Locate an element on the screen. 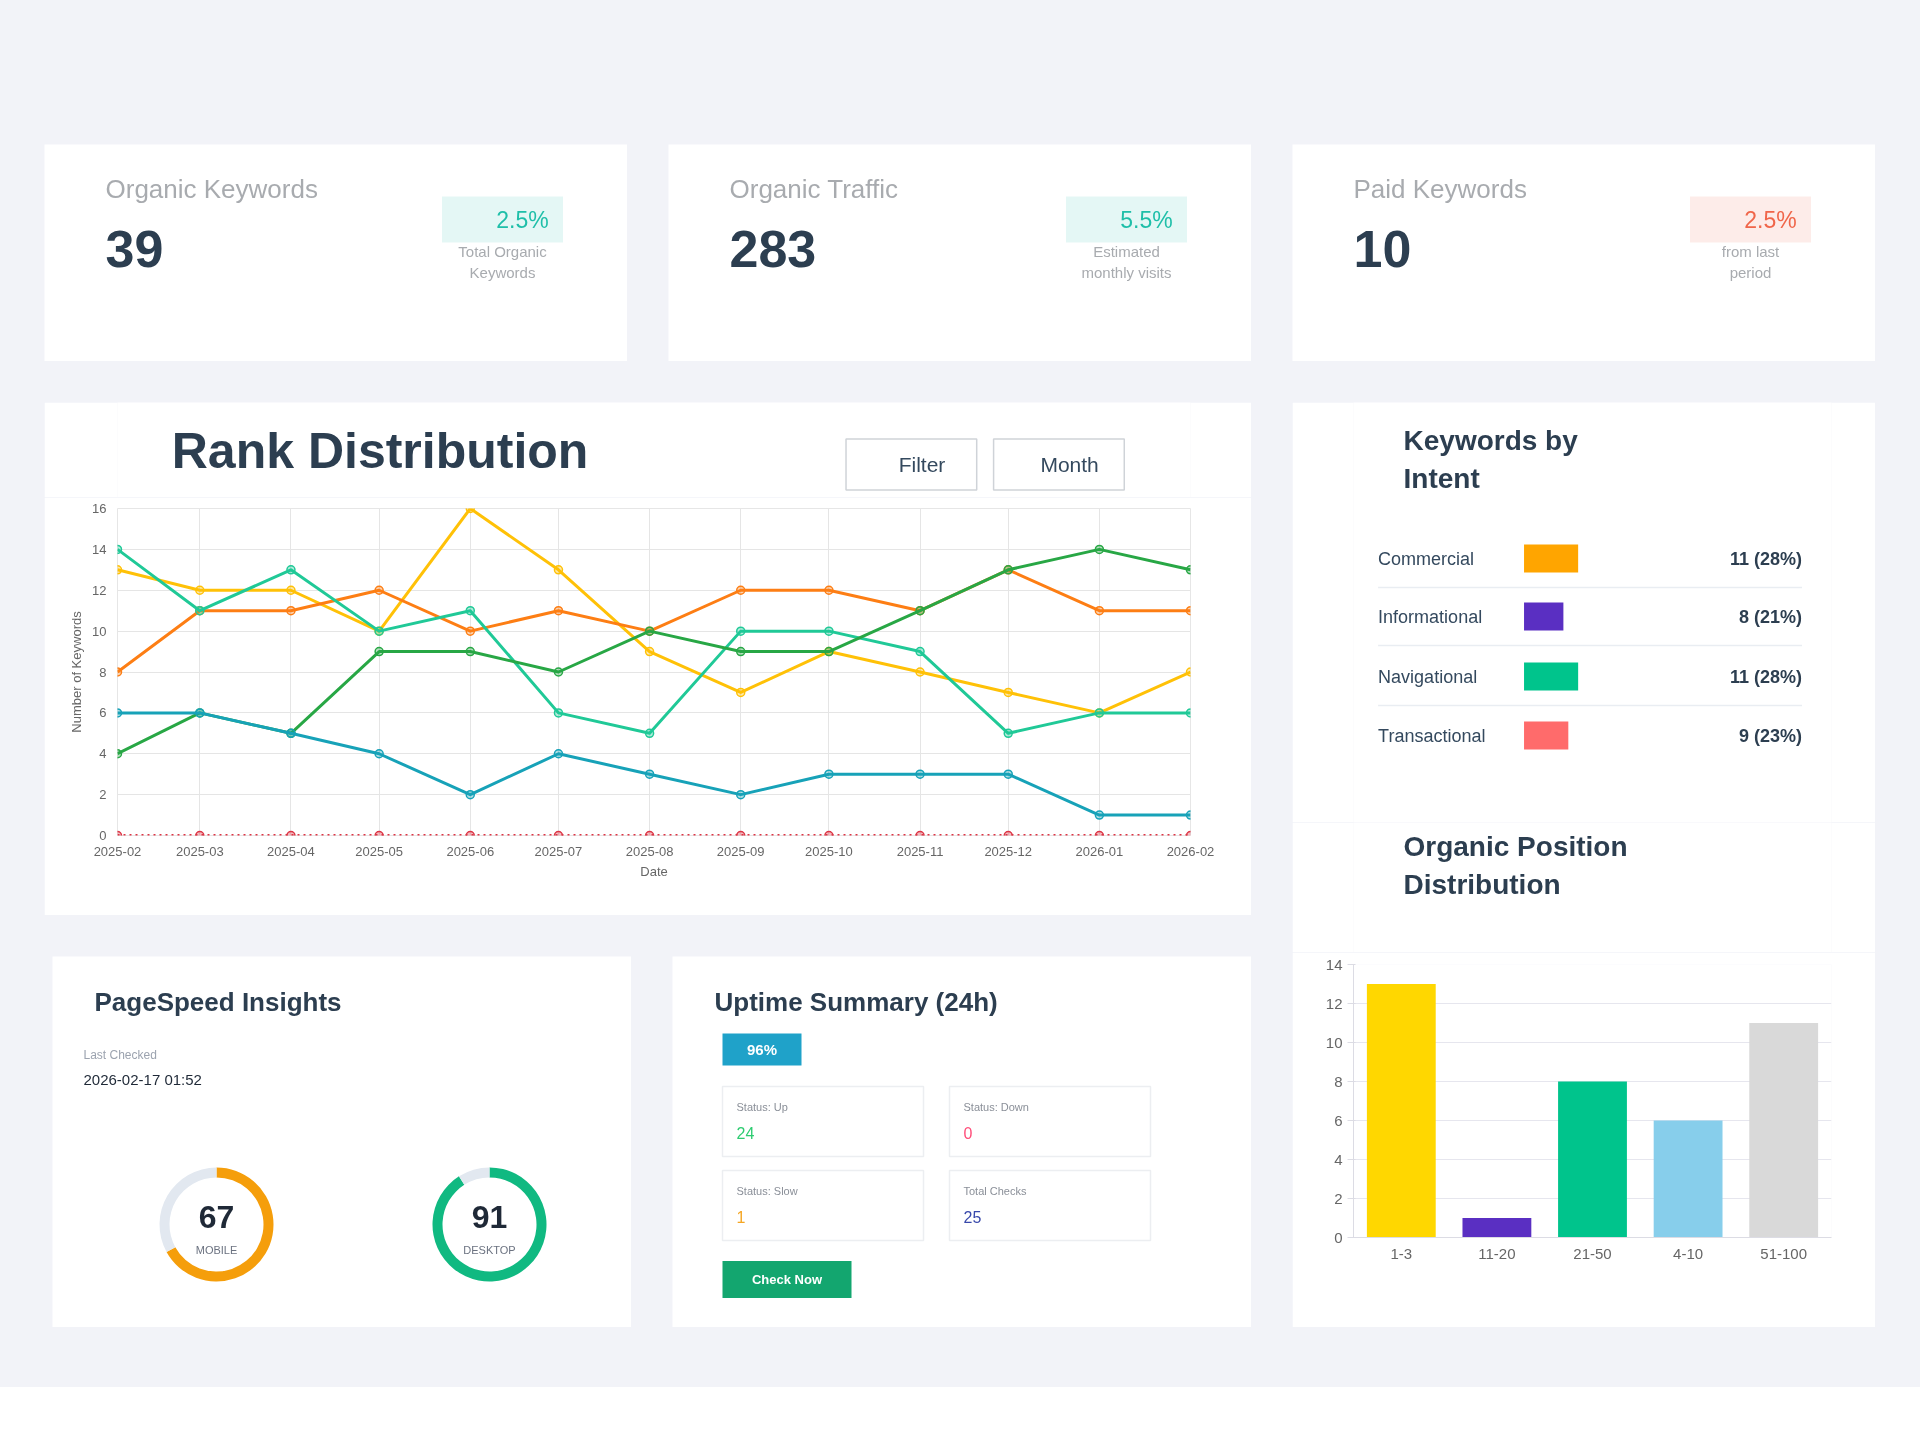 The width and height of the screenshot is (1920, 1440). y-tick-label: 16 is located at coordinates (99, 508).